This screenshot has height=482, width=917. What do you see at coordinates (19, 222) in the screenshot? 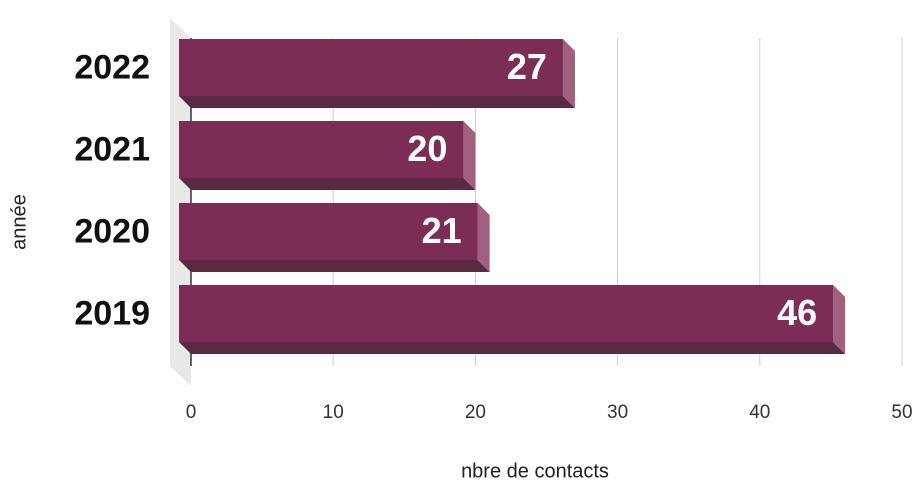
I see `y-axis-title: année` at bounding box center [19, 222].